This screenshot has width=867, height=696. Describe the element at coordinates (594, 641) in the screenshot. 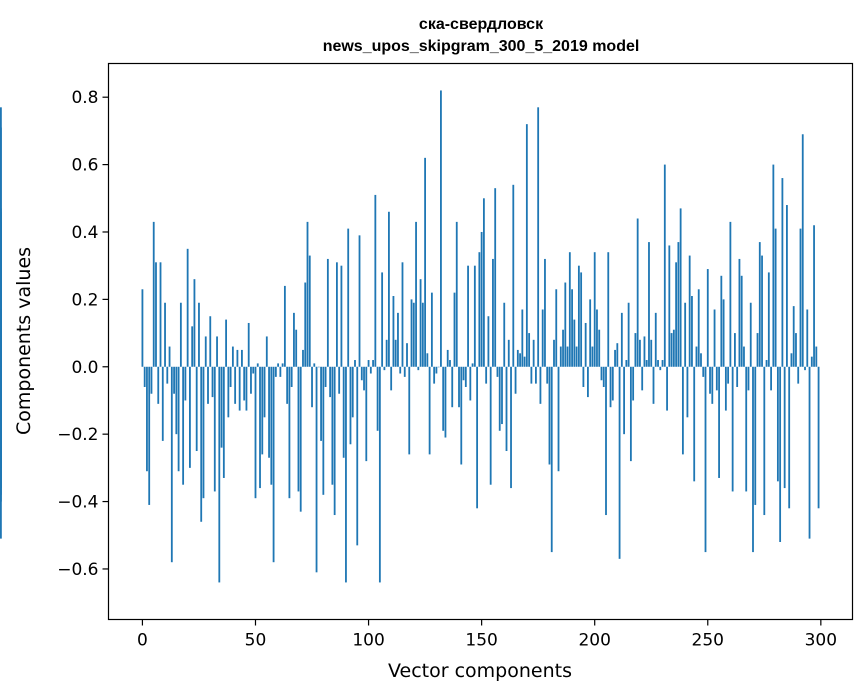

I see `x-tick-label: 200` at that location.